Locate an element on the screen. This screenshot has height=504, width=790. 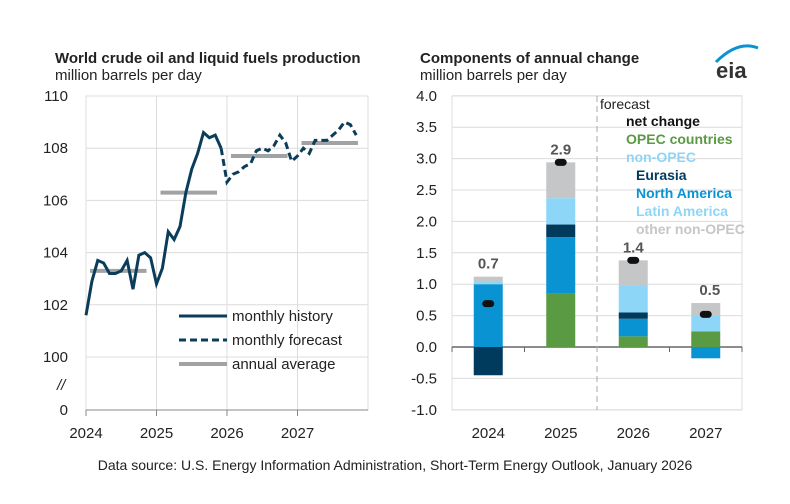
y-tick-label: 0.5 is located at coordinates (426, 316).